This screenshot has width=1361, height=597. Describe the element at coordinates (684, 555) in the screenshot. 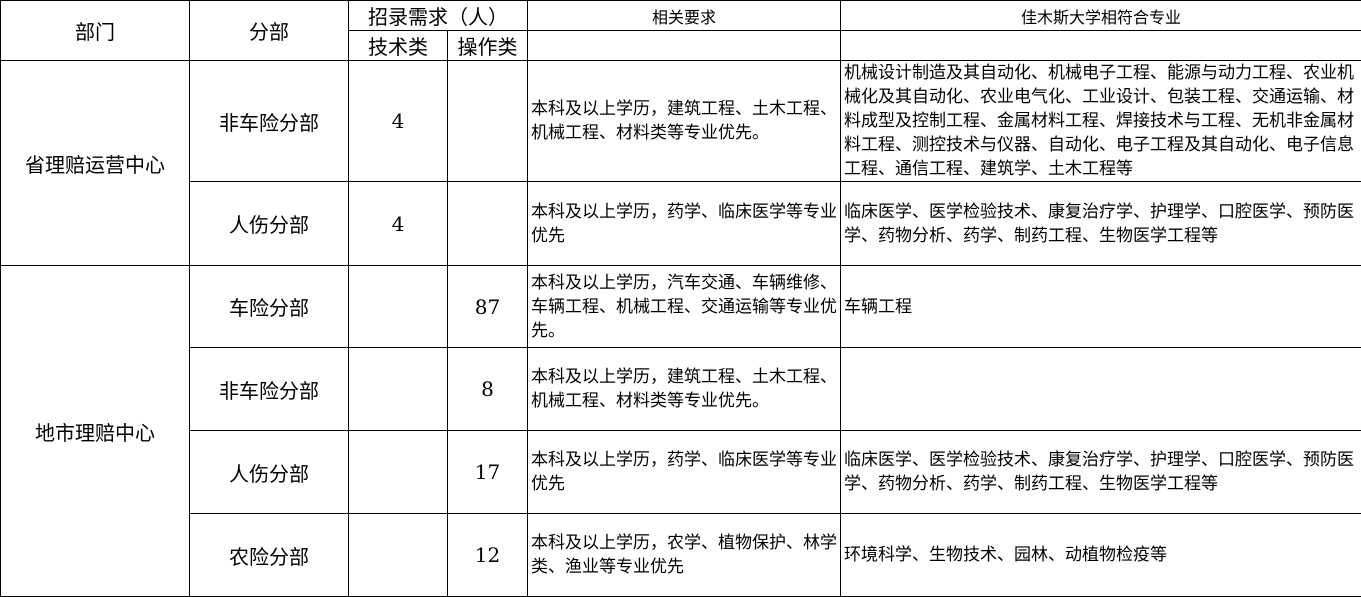

I see `requirements-cell: 本科及以上学历，农学、植物保护、林学类、渔业等专业优先` at that location.